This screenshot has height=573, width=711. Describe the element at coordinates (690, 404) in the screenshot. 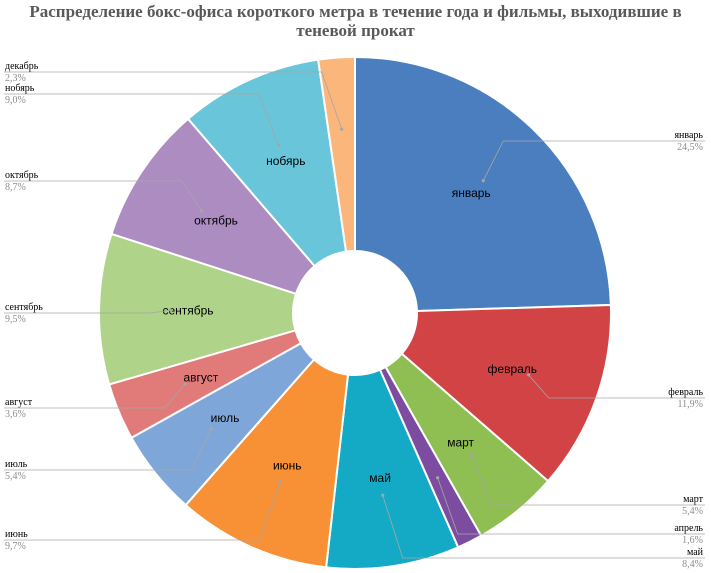

I see `value-label: 11,9%` at that location.